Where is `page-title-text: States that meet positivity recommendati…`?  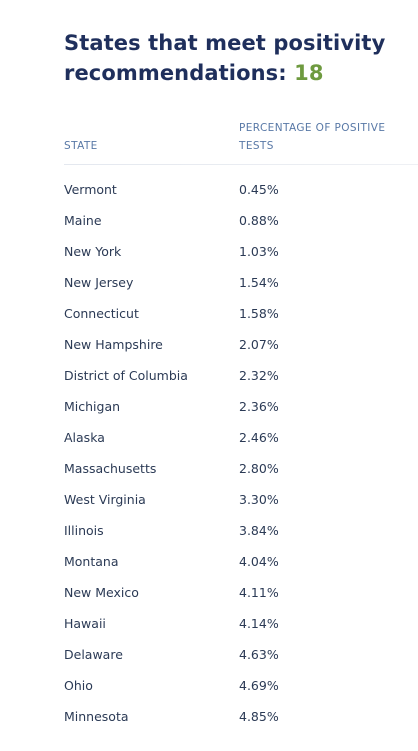
page-title-text: States that meet positivity recommendati… is located at coordinates (225, 58).